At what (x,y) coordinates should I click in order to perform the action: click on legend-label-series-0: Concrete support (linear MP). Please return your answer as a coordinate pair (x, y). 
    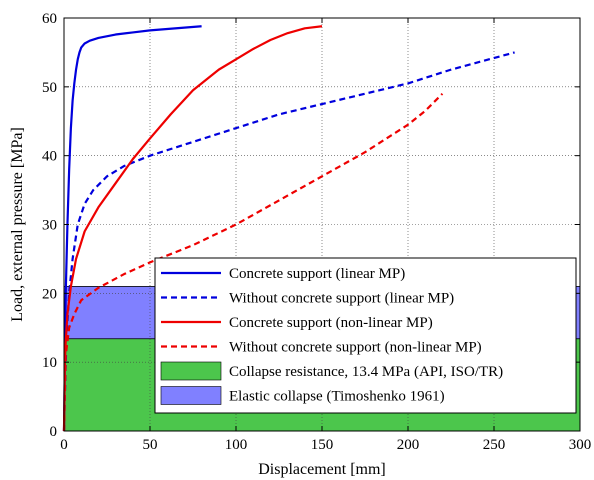
    Looking at the image, I should click on (317, 274).